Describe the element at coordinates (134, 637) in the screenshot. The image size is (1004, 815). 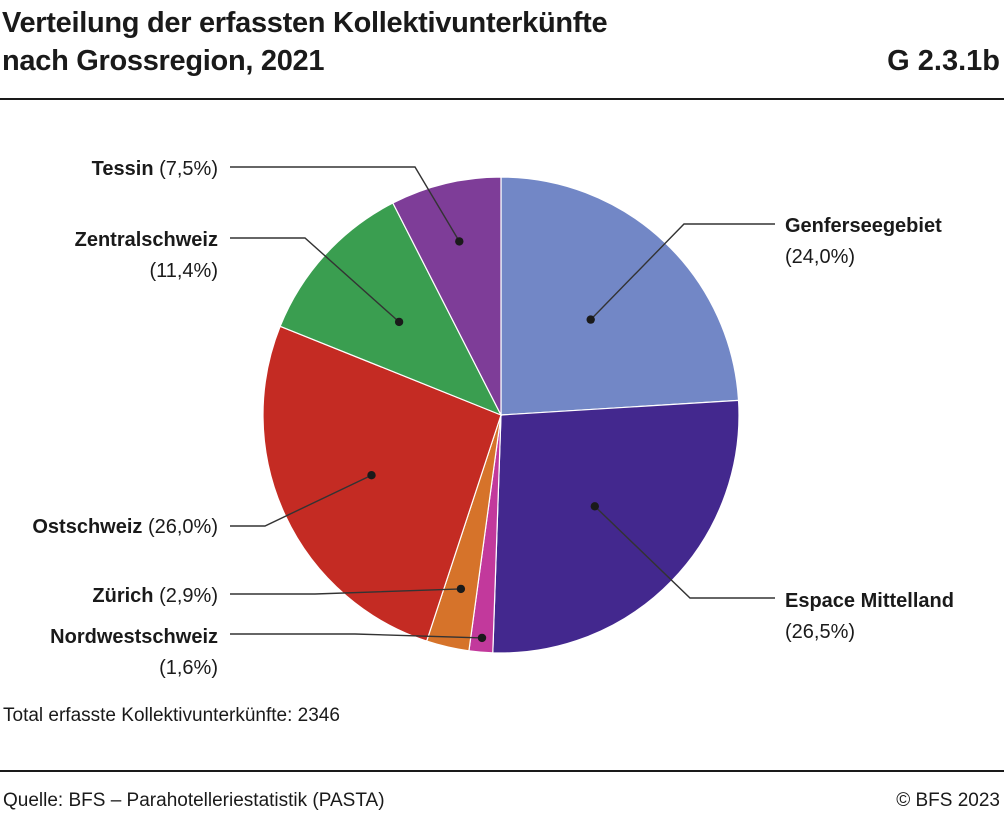
I see `label-nordwestschweiz: Nordwestschweiz` at that location.